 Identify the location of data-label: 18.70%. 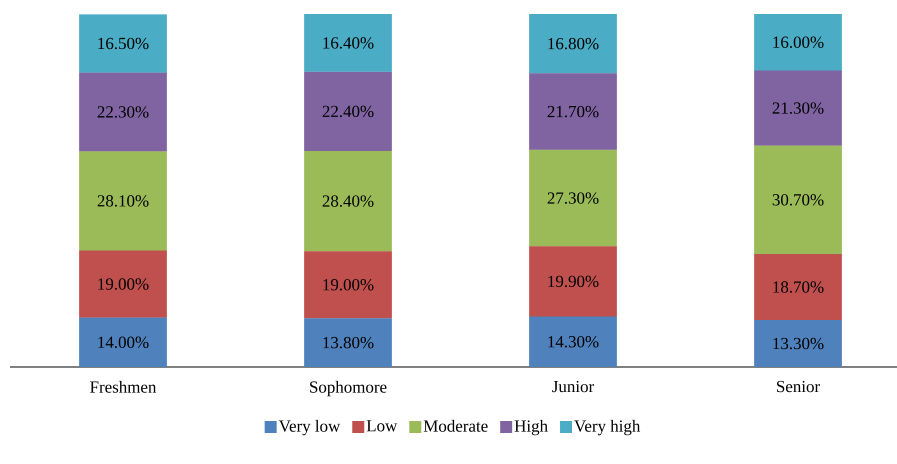
(798, 287).